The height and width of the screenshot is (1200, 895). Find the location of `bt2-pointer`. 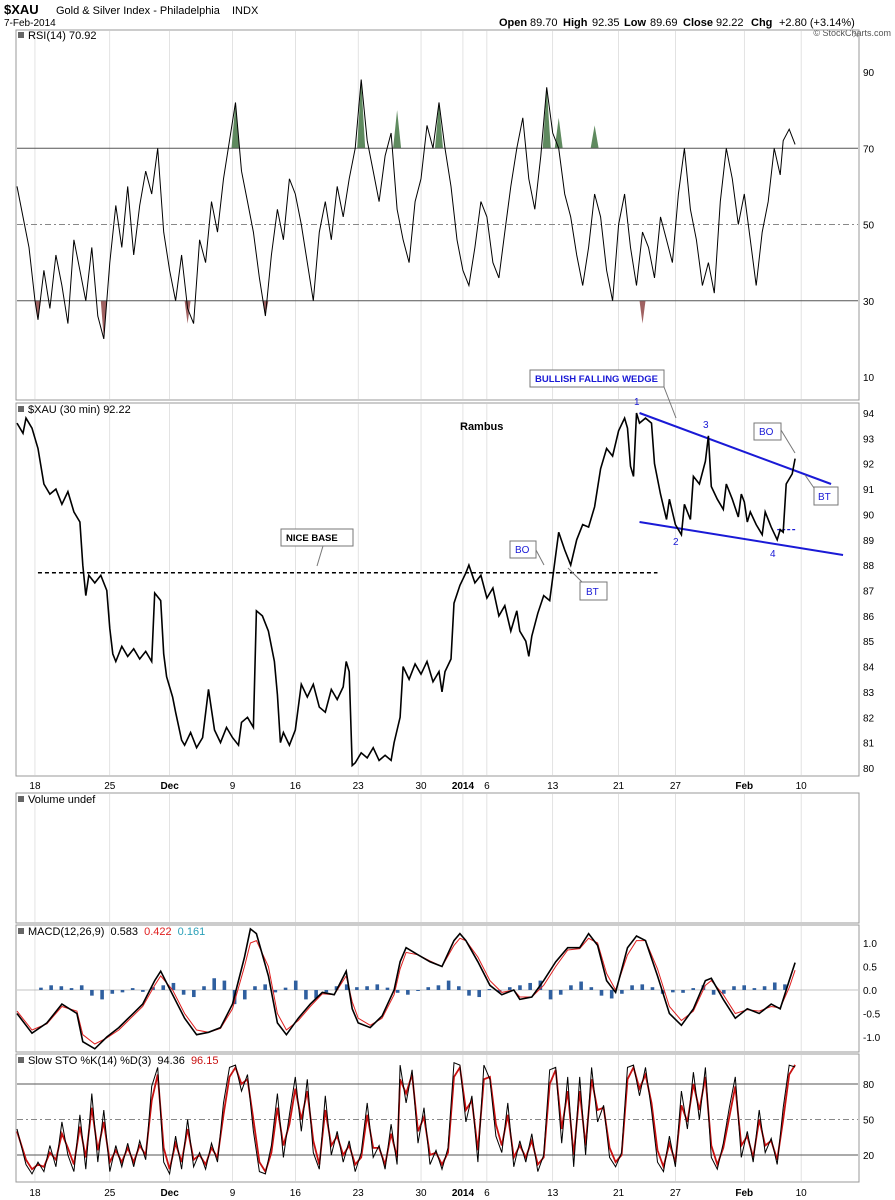

bt2-pointer is located at coordinates (809, 481).